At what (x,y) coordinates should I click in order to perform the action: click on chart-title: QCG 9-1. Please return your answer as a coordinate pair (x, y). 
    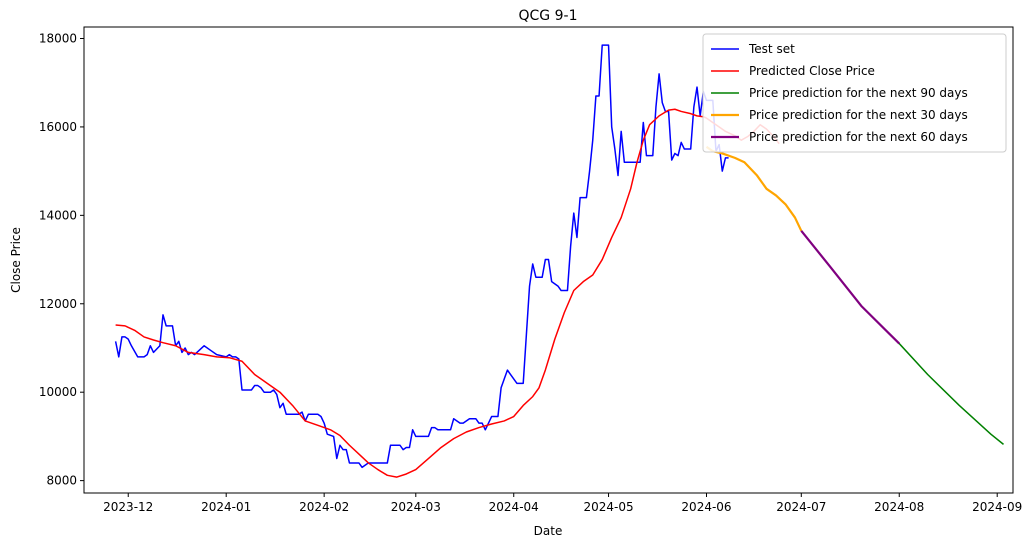
    Looking at the image, I should click on (548, 16).